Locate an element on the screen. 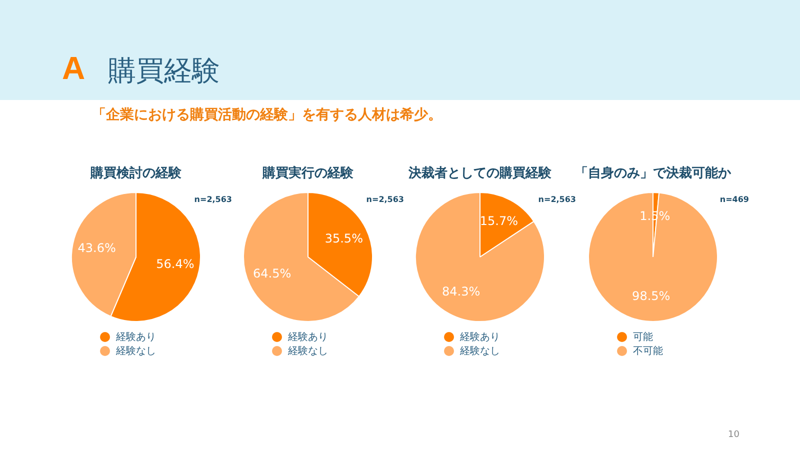  text: 「企業における購買活動の経験」を有する人材は希少。 is located at coordinates (267, 115).